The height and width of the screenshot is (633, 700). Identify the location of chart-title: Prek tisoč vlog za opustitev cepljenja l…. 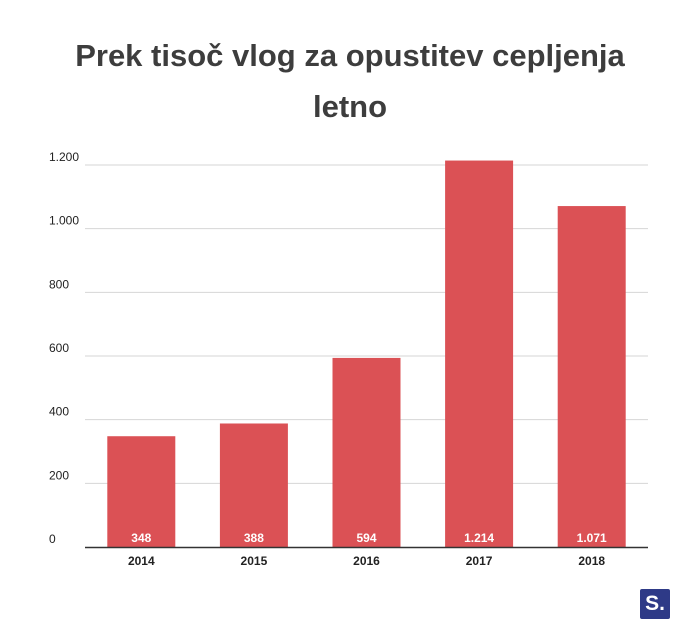
(350, 81).